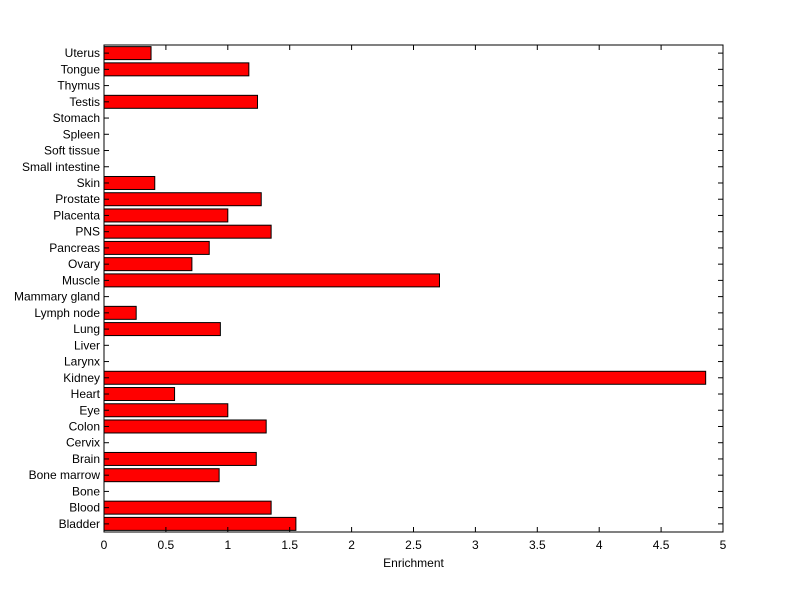 This screenshot has height=599, width=800. Describe the element at coordinates (187, 507) in the screenshot. I see `bar-blood` at that location.